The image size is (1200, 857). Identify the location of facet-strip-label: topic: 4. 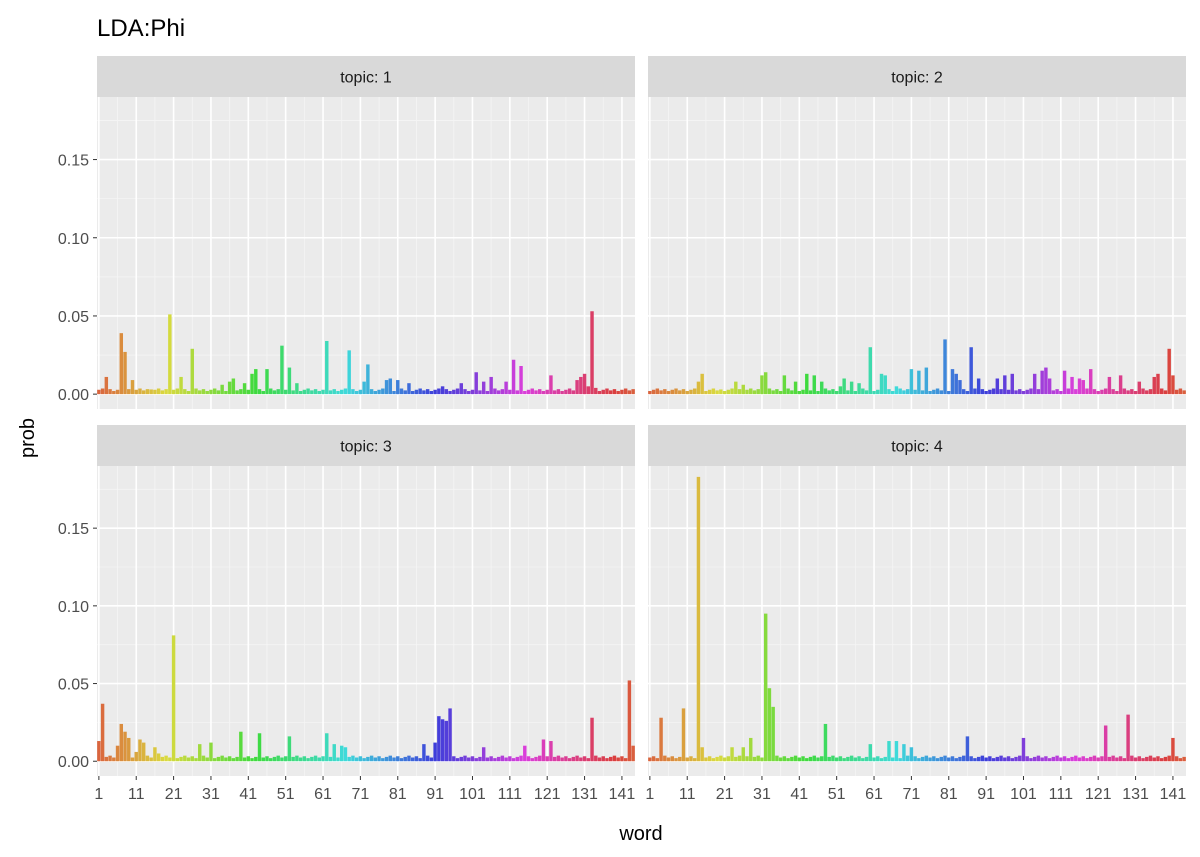
(917, 447).